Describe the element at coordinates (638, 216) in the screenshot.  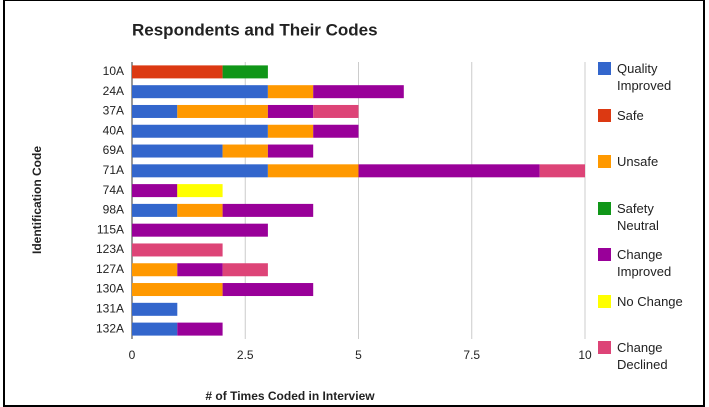
I see `legend-label: Safety Neutral` at that location.